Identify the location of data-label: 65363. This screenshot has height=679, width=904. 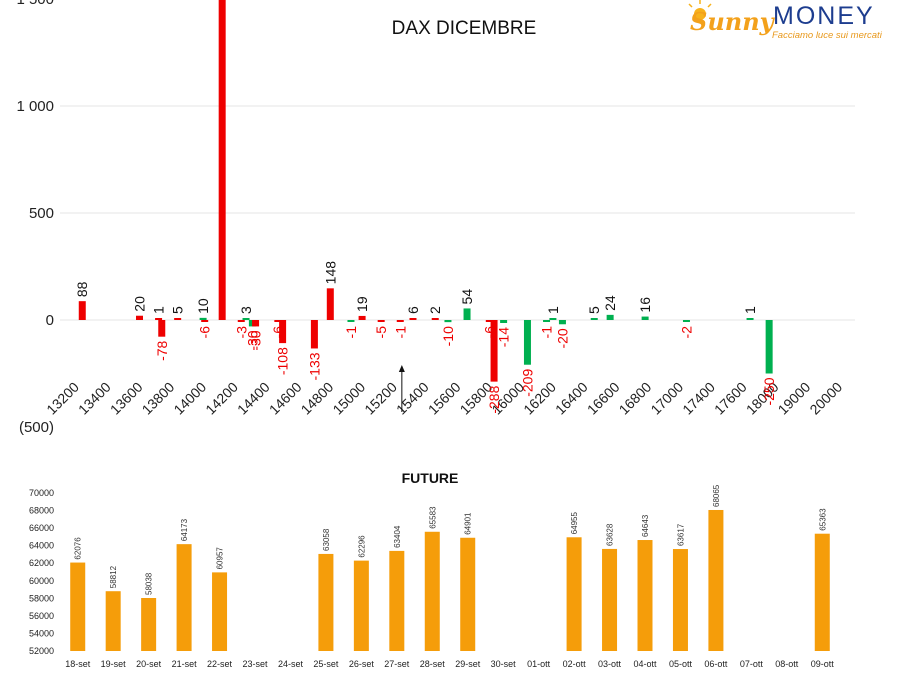
(822, 519).